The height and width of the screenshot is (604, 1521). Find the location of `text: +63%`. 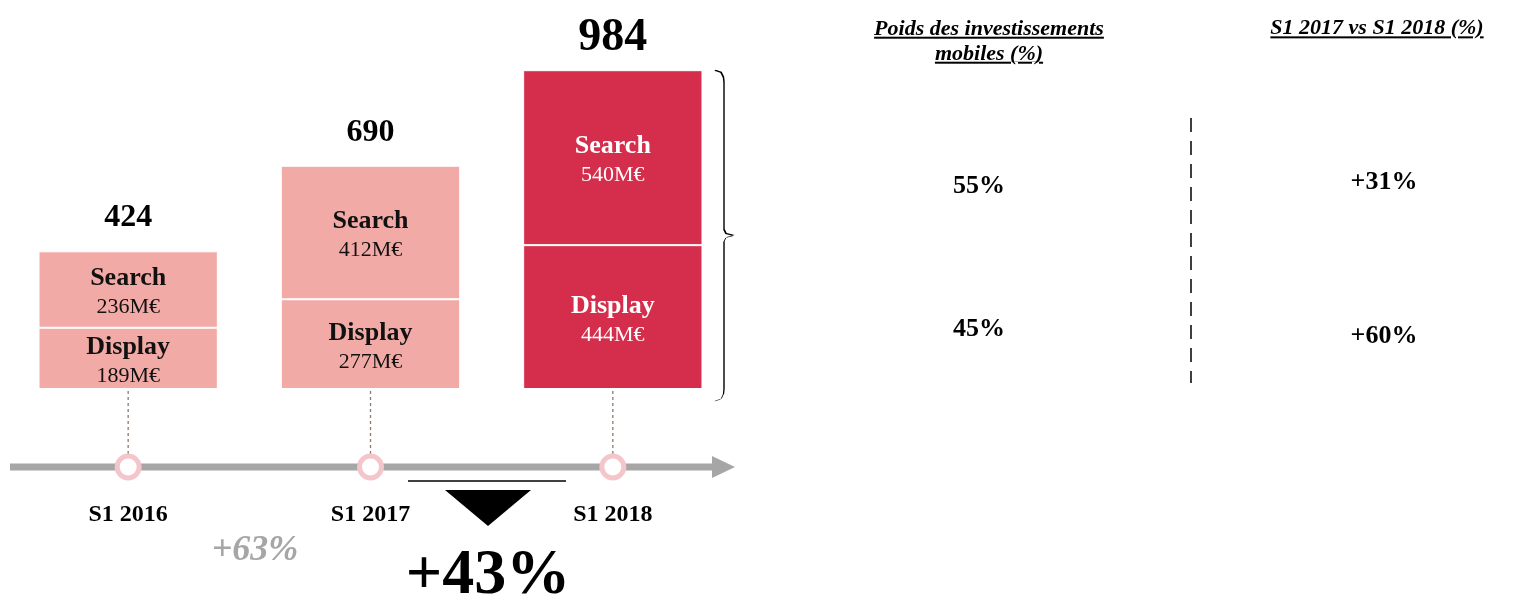

text: +63% is located at coordinates (255, 548).